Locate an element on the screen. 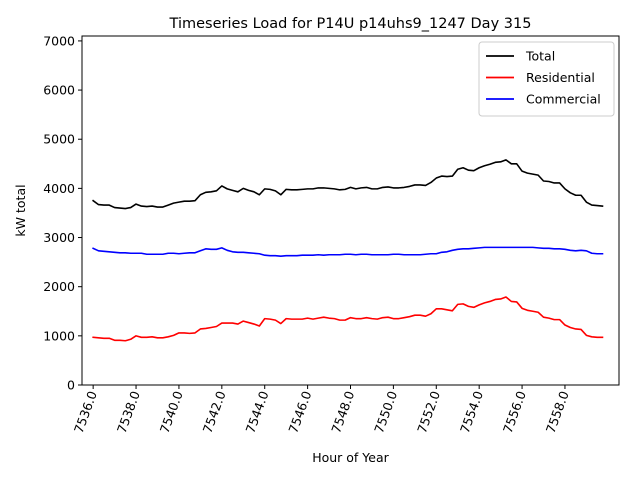 Image resolution: width=640 pixels, height=480 pixels. y-tick-label: 1000 is located at coordinates (59, 335).